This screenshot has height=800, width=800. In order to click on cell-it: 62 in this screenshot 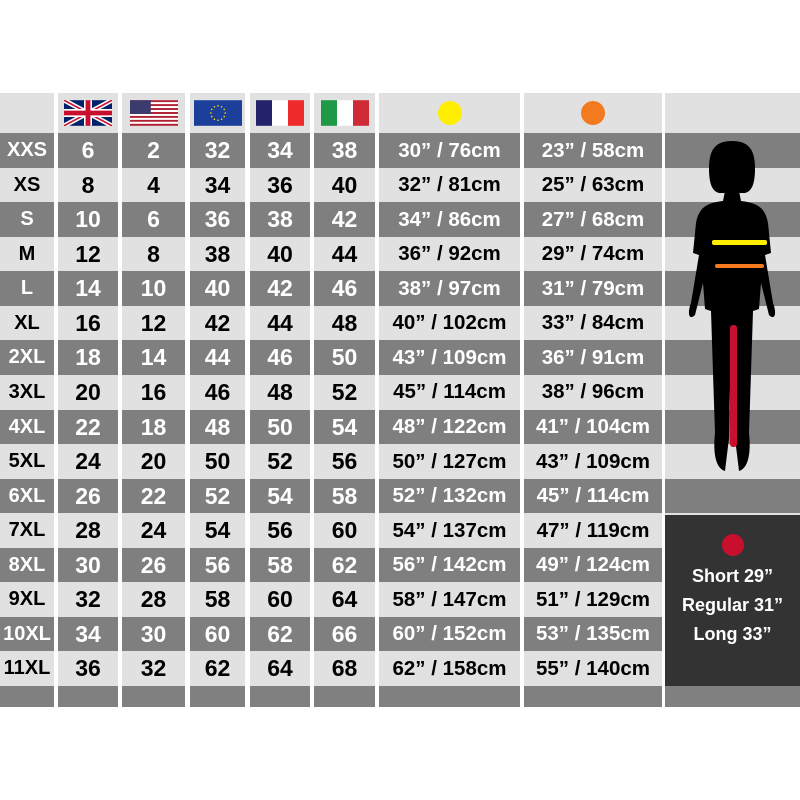, I will do `click(344, 565)`.